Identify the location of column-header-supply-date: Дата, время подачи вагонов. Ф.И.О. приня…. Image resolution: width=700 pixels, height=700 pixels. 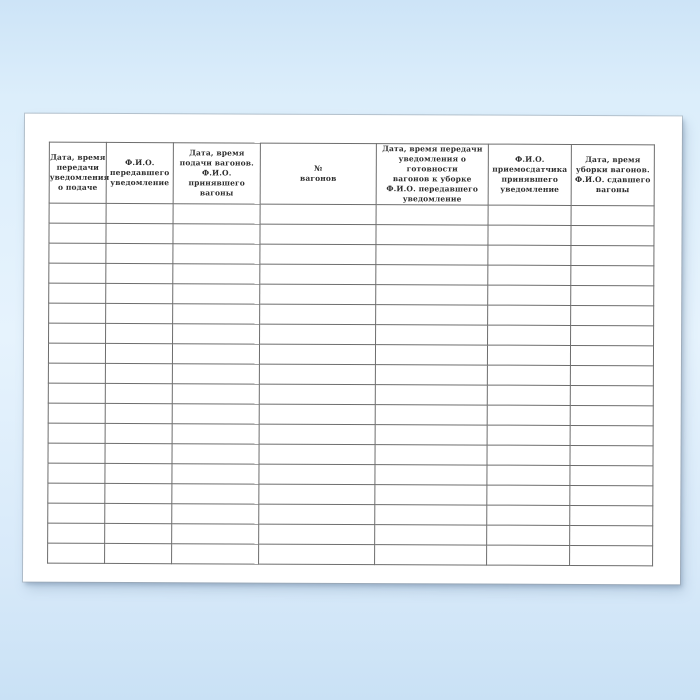
(217, 173).